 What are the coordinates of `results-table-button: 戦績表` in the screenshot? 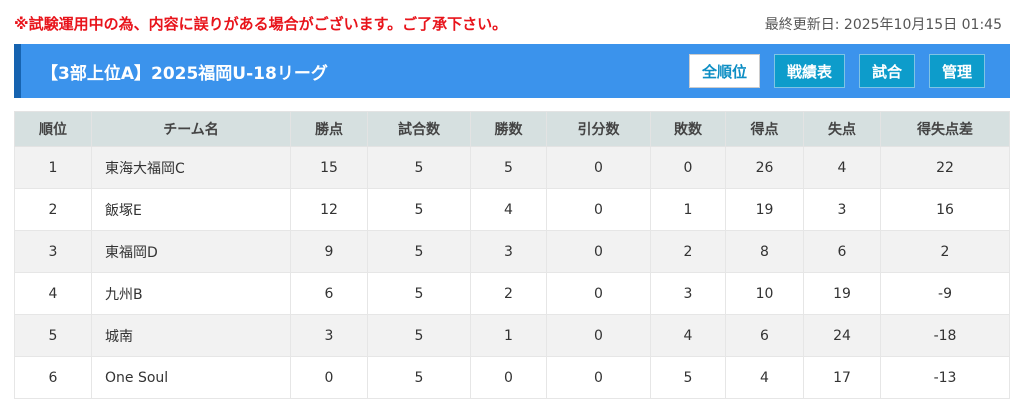 It's located at (809, 71).